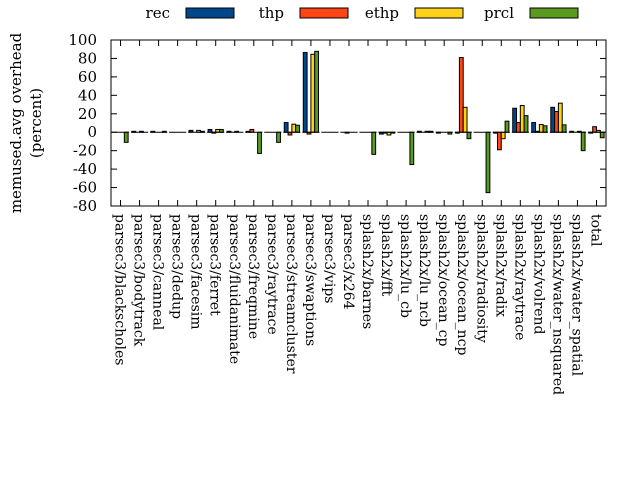  I want to click on y-tick-label: -60, so click(85, 188).